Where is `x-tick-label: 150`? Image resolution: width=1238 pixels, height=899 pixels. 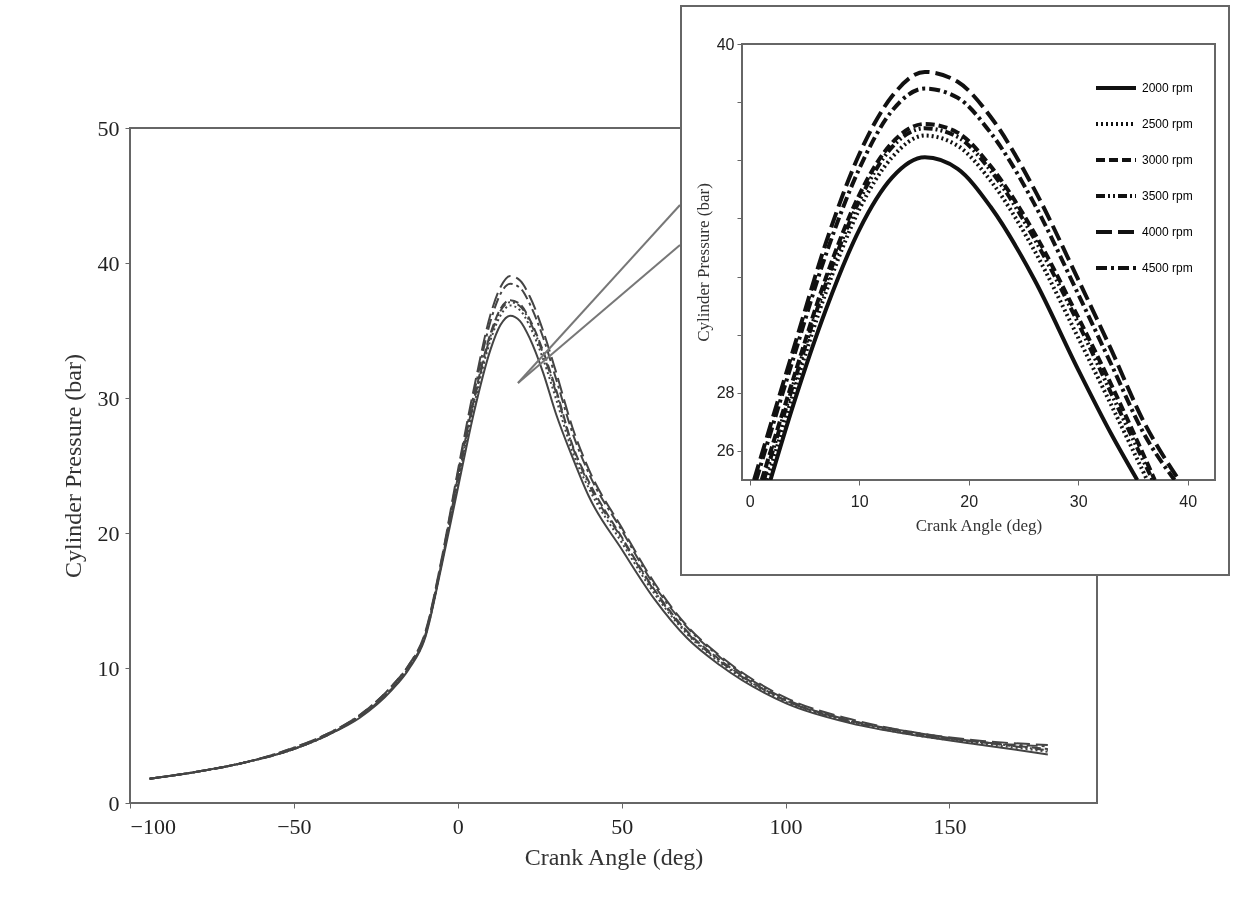 x-tick-label: 150 is located at coordinates (950, 826).